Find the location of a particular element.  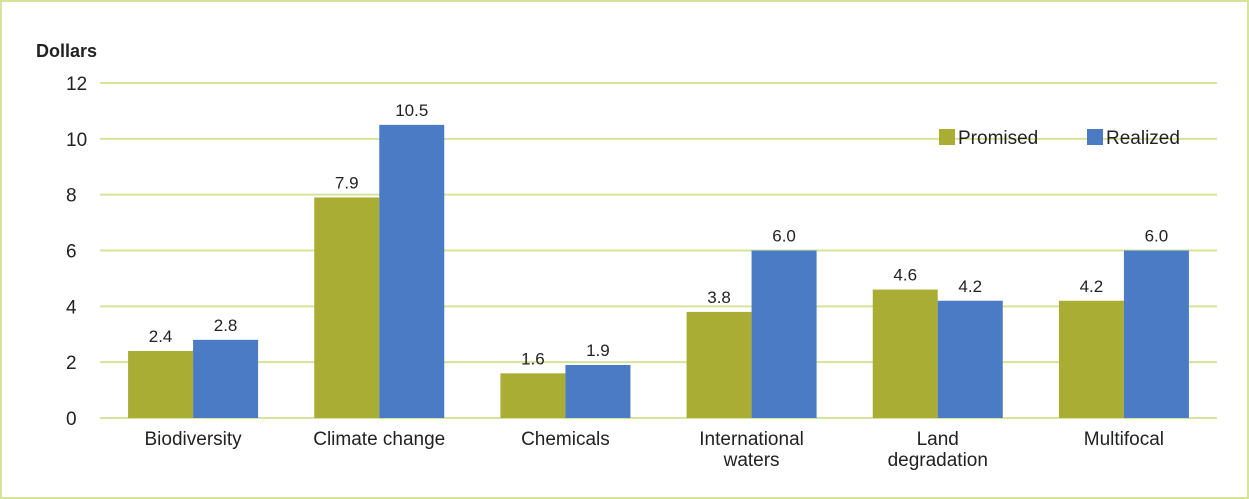

data-label-realized-2: 1.9 is located at coordinates (598, 350).